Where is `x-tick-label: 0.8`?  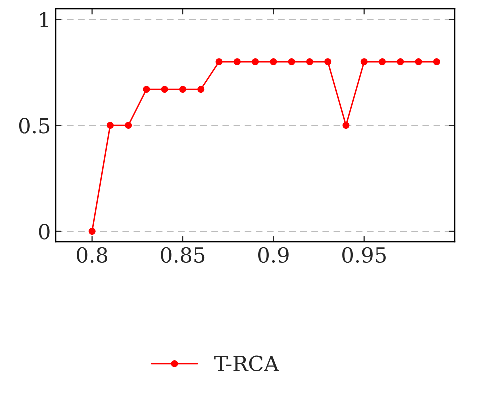 x-tick-label: 0.8 is located at coordinates (92, 255).